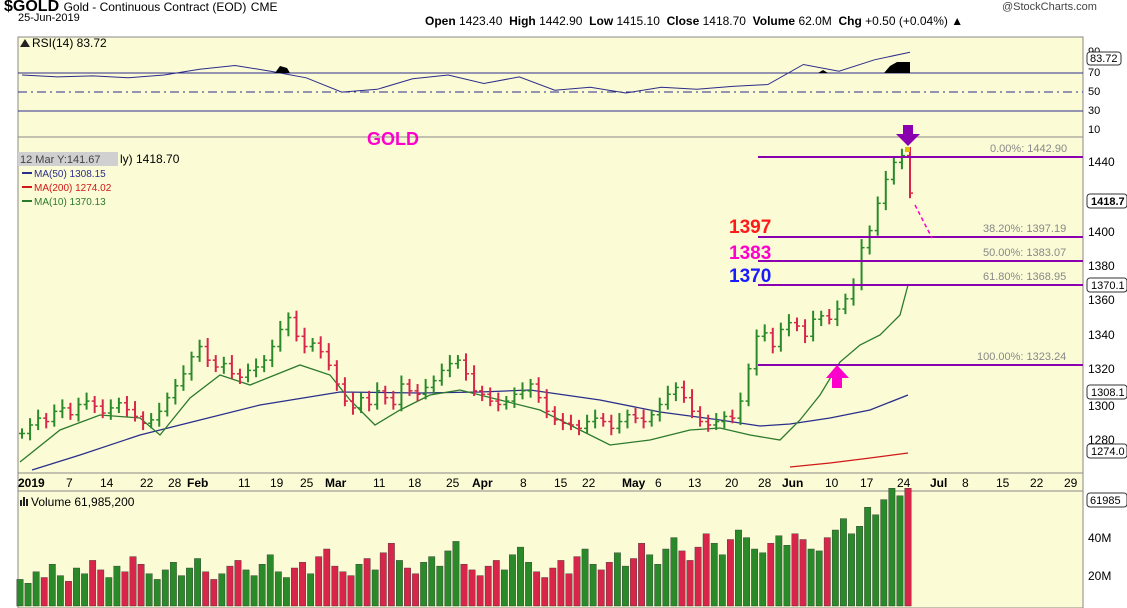  I want to click on x-tick-label: Feb, so click(197, 483).